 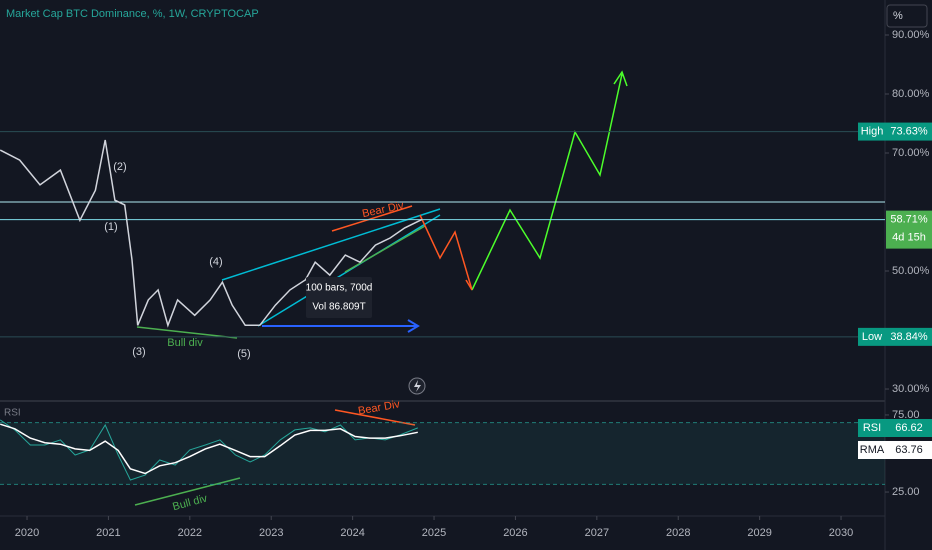 What do you see at coordinates (911, 94) in the screenshot?
I see `y-tick-label: 80.00%` at bounding box center [911, 94].